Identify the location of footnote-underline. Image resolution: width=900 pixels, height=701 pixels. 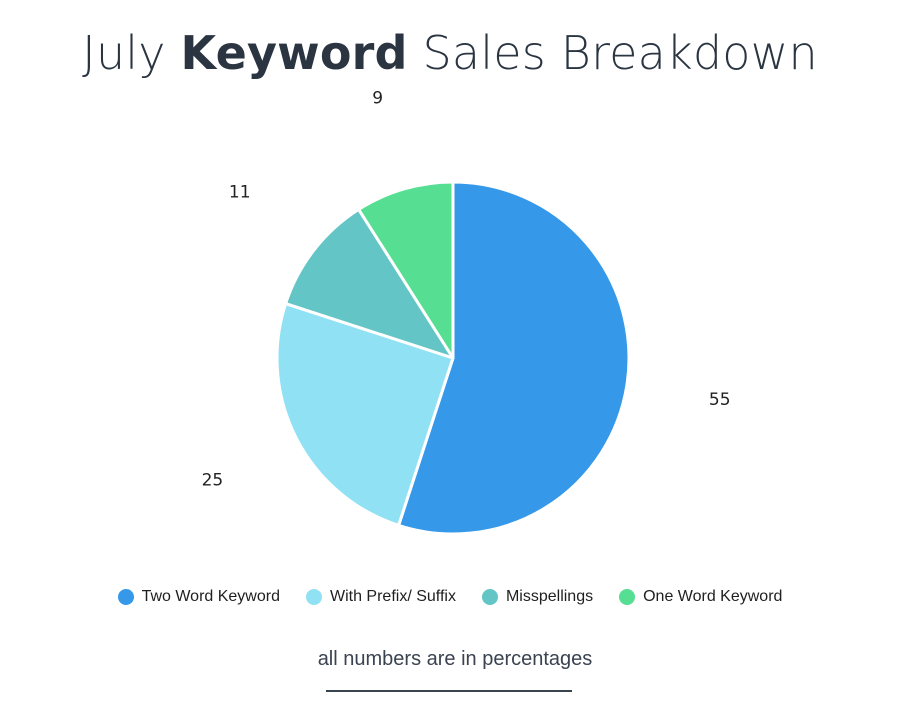
(449, 691).